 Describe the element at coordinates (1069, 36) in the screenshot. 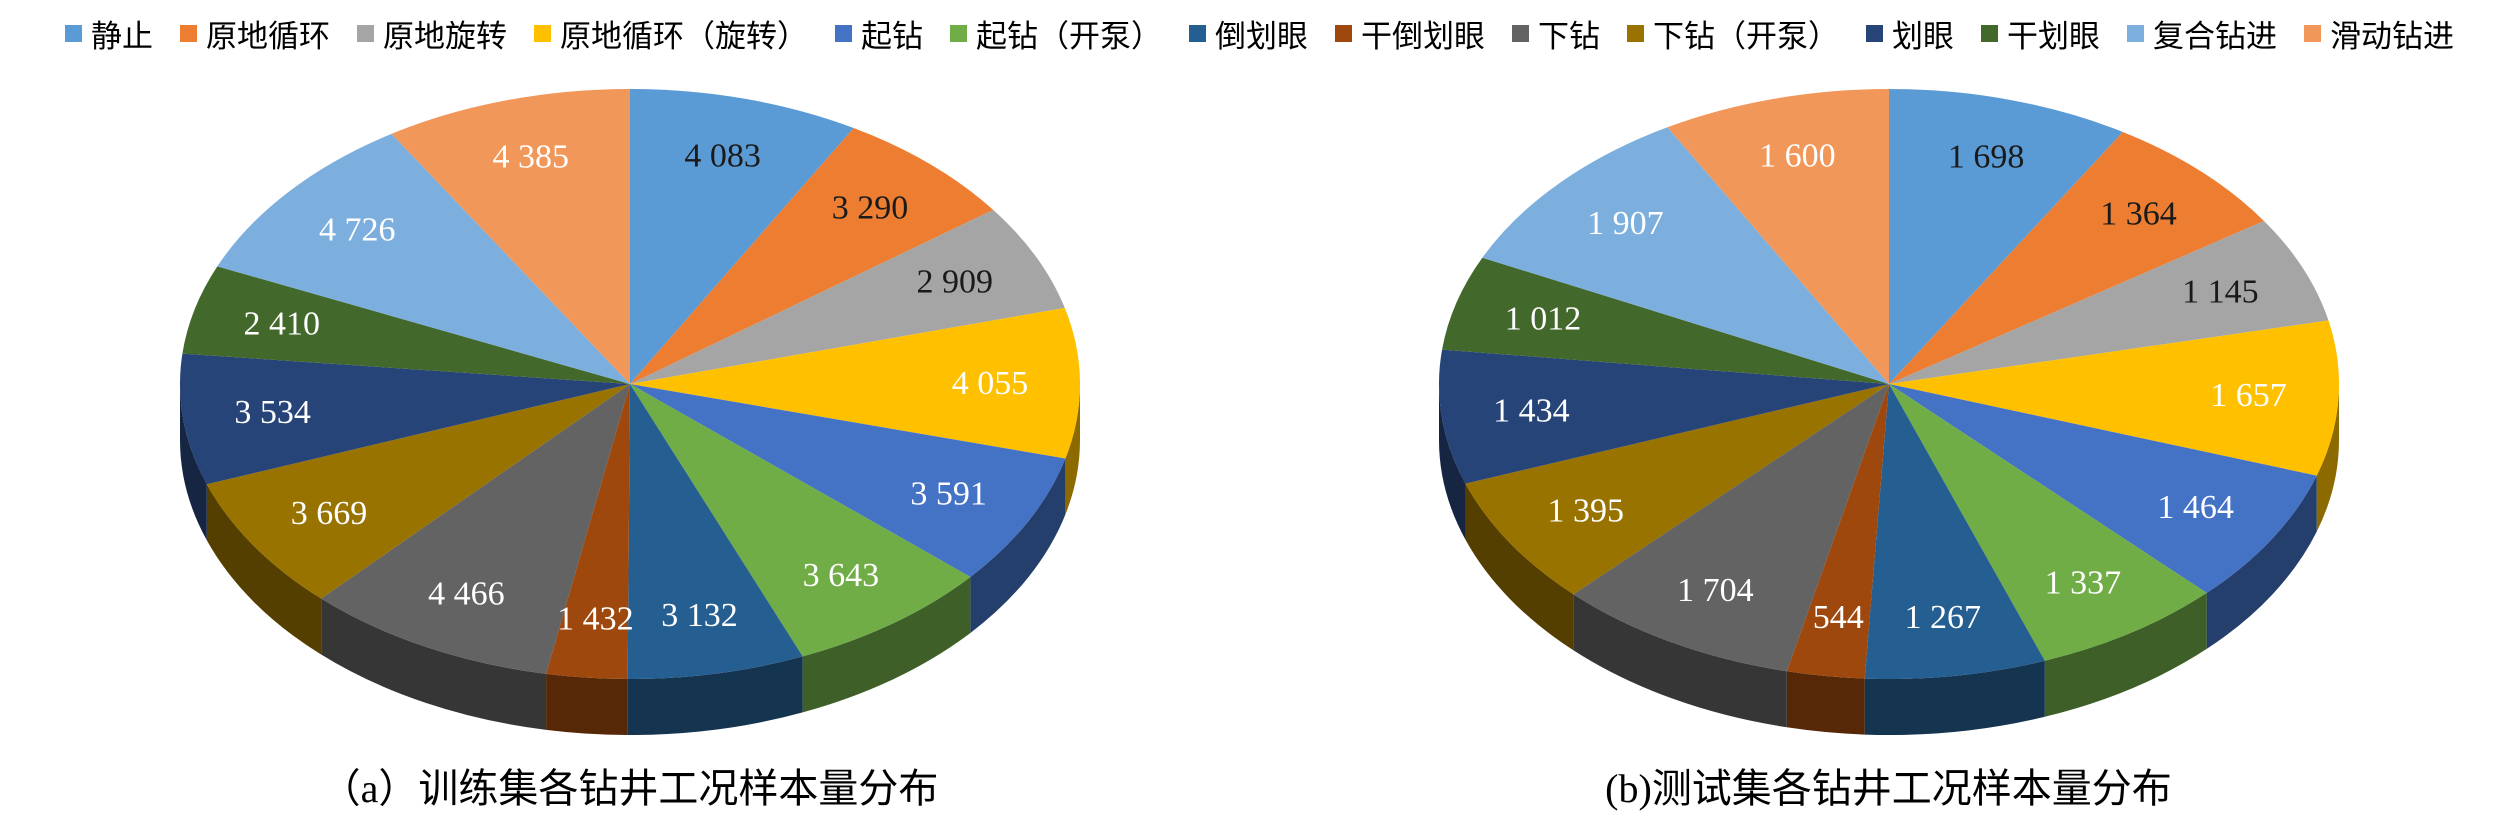

I see `legend-label: 起钻（开泵）` at that location.